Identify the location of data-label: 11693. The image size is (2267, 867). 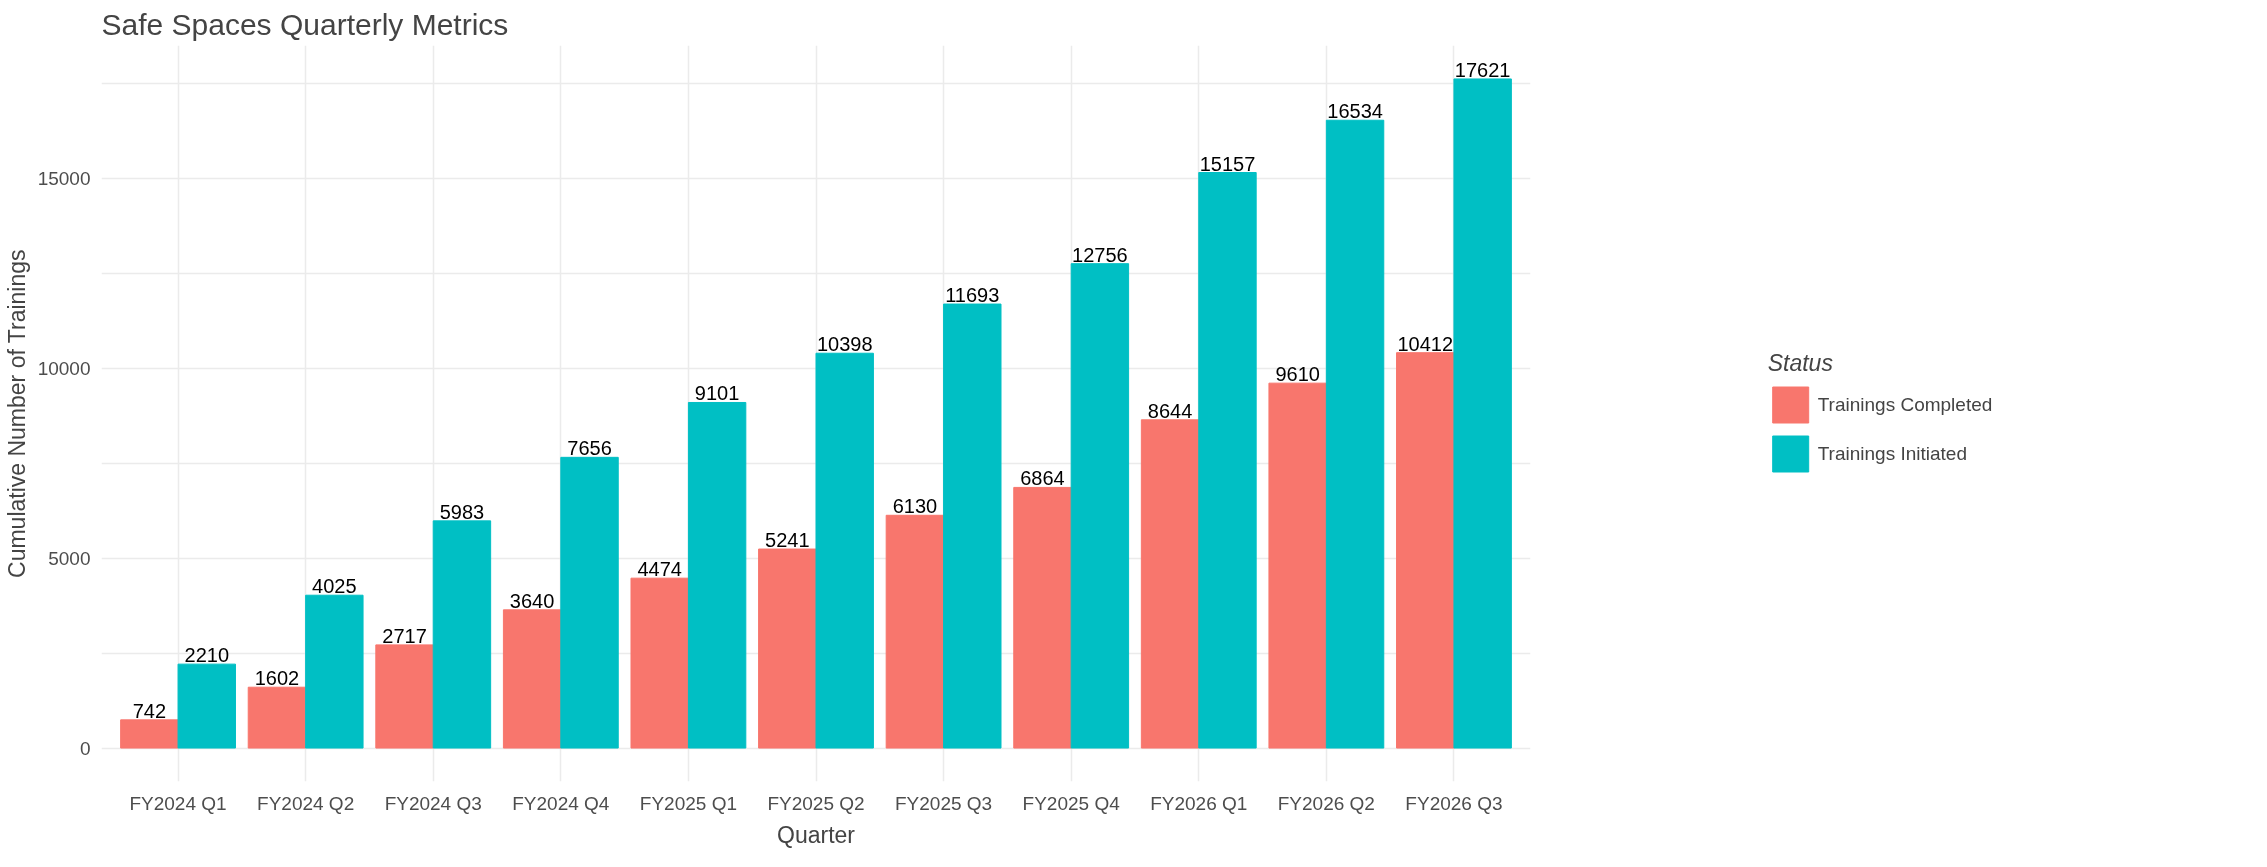
(972, 295).